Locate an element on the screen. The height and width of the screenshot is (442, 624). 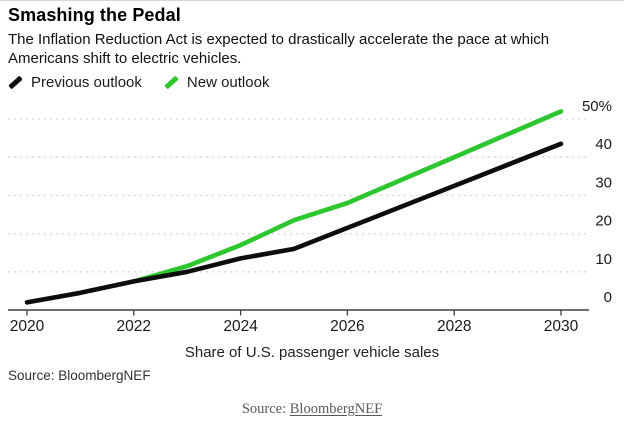
svg-text: 2026 is located at coordinates (347, 326).